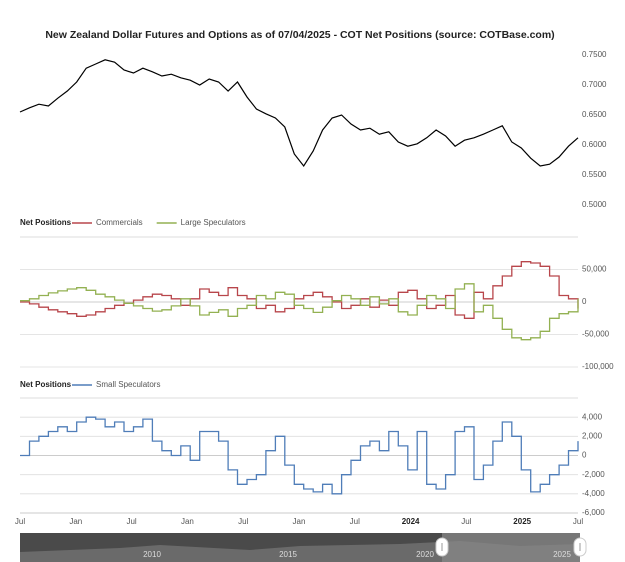 The height and width of the screenshot is (562, 625). What do you see at coordinates (594, 204) in the screenshot?
I see `y-tick-label: 0.5000` at bounding box center [594, 204].